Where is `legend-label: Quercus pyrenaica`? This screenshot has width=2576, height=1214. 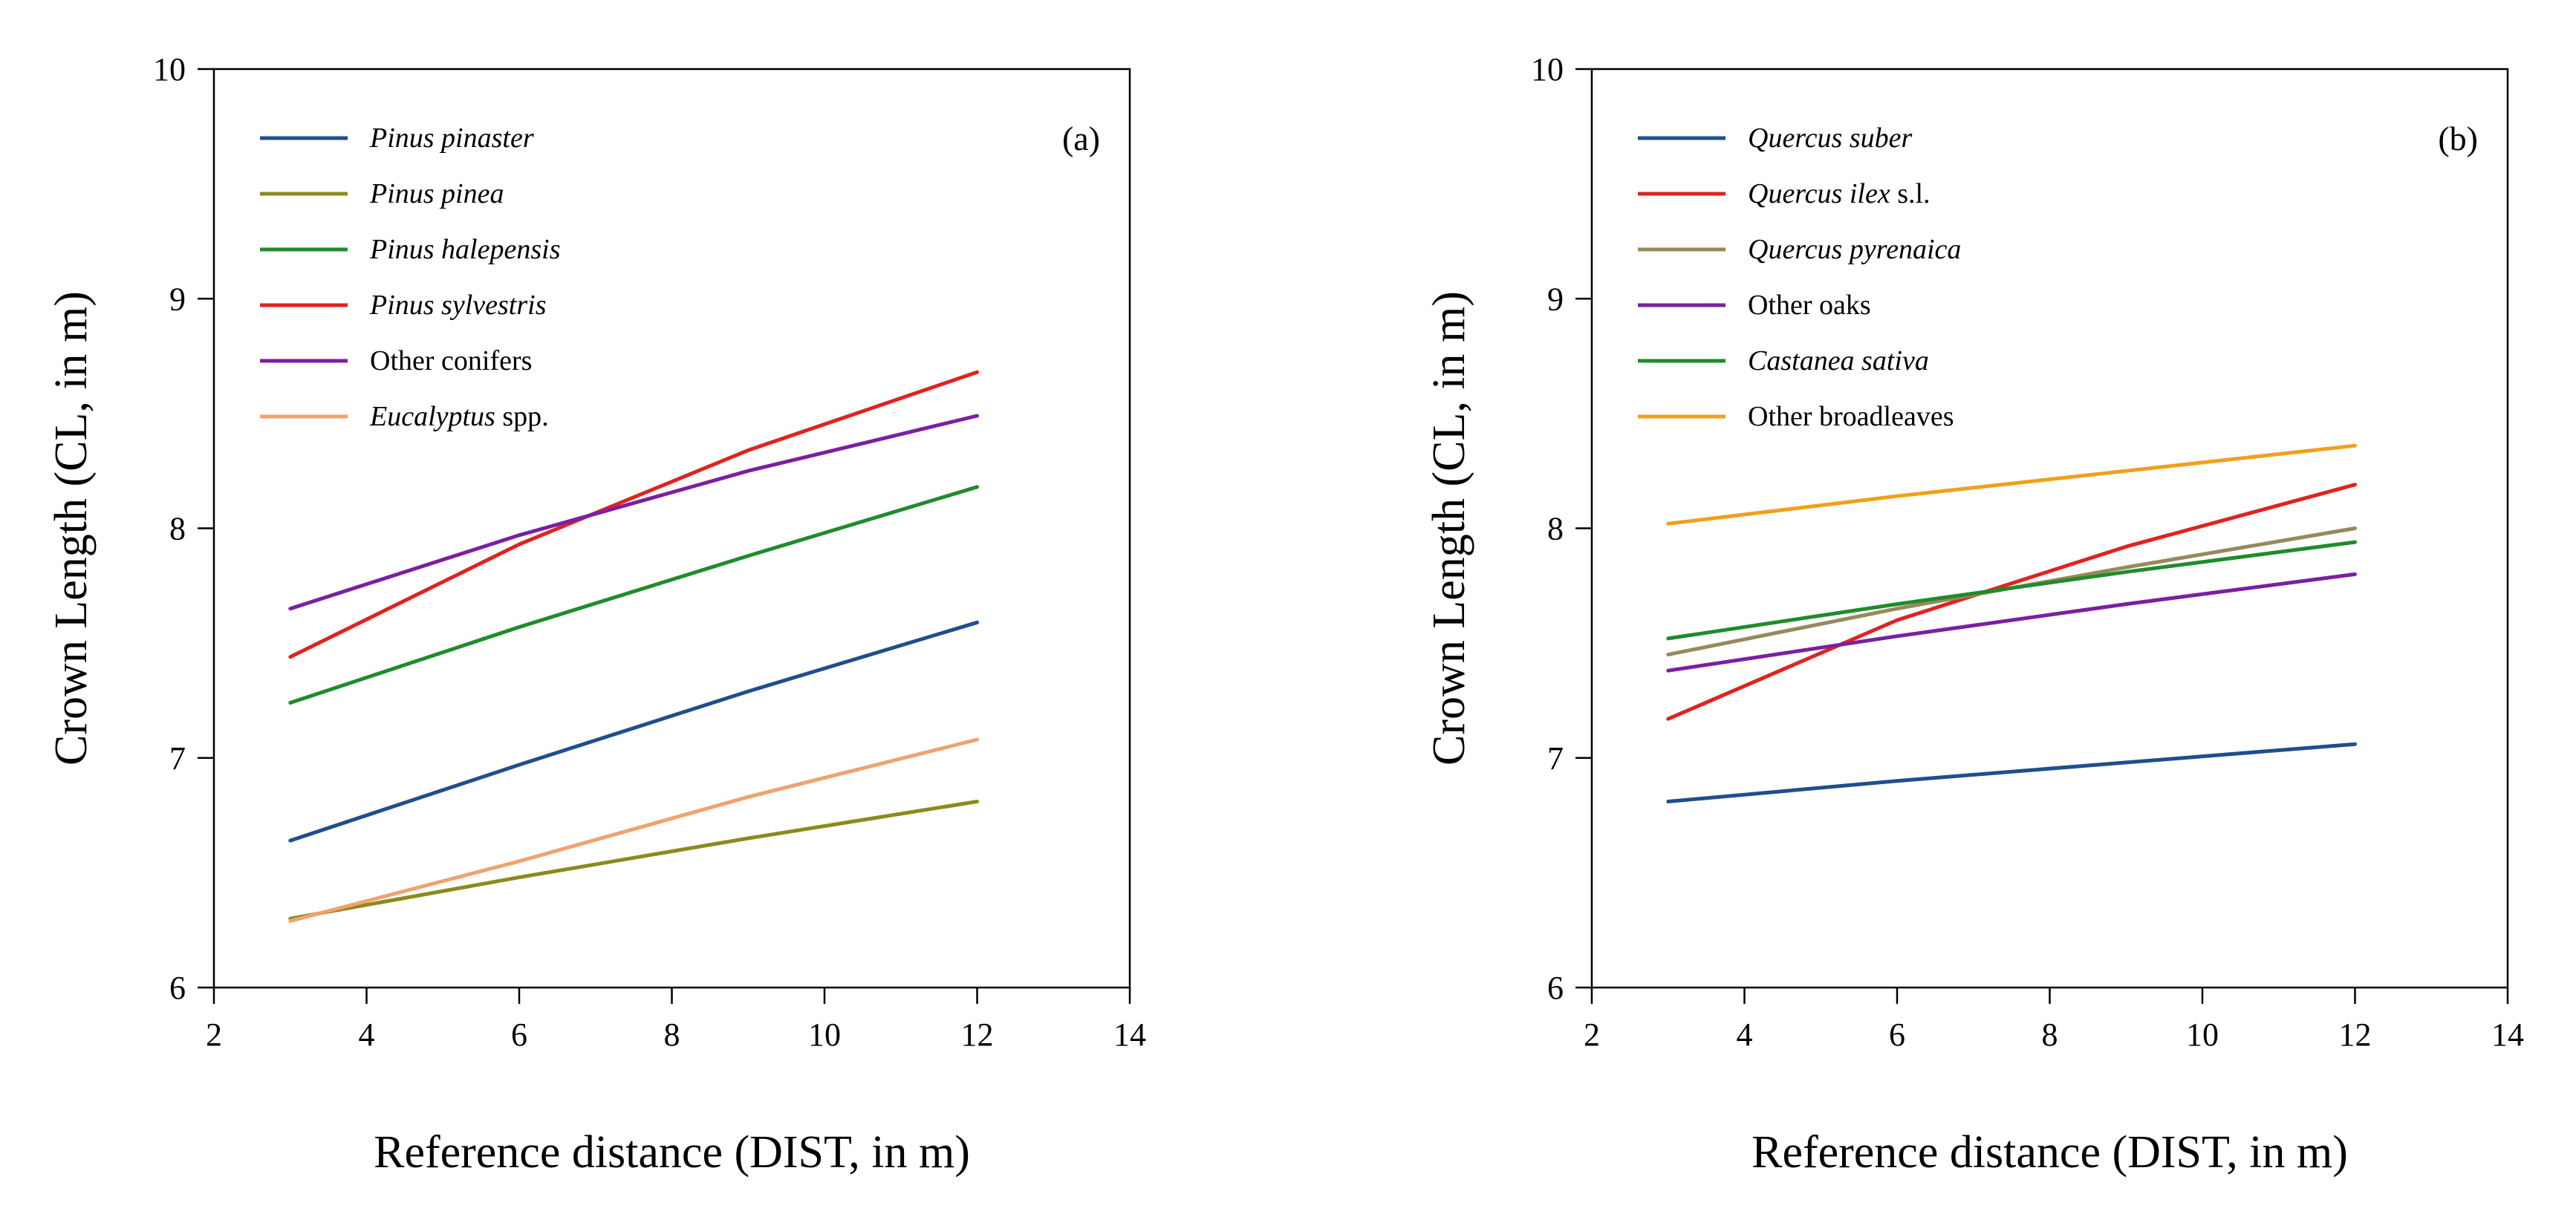
legend-label: Quercus pyrenaica is located at coordinates (1854, 249).